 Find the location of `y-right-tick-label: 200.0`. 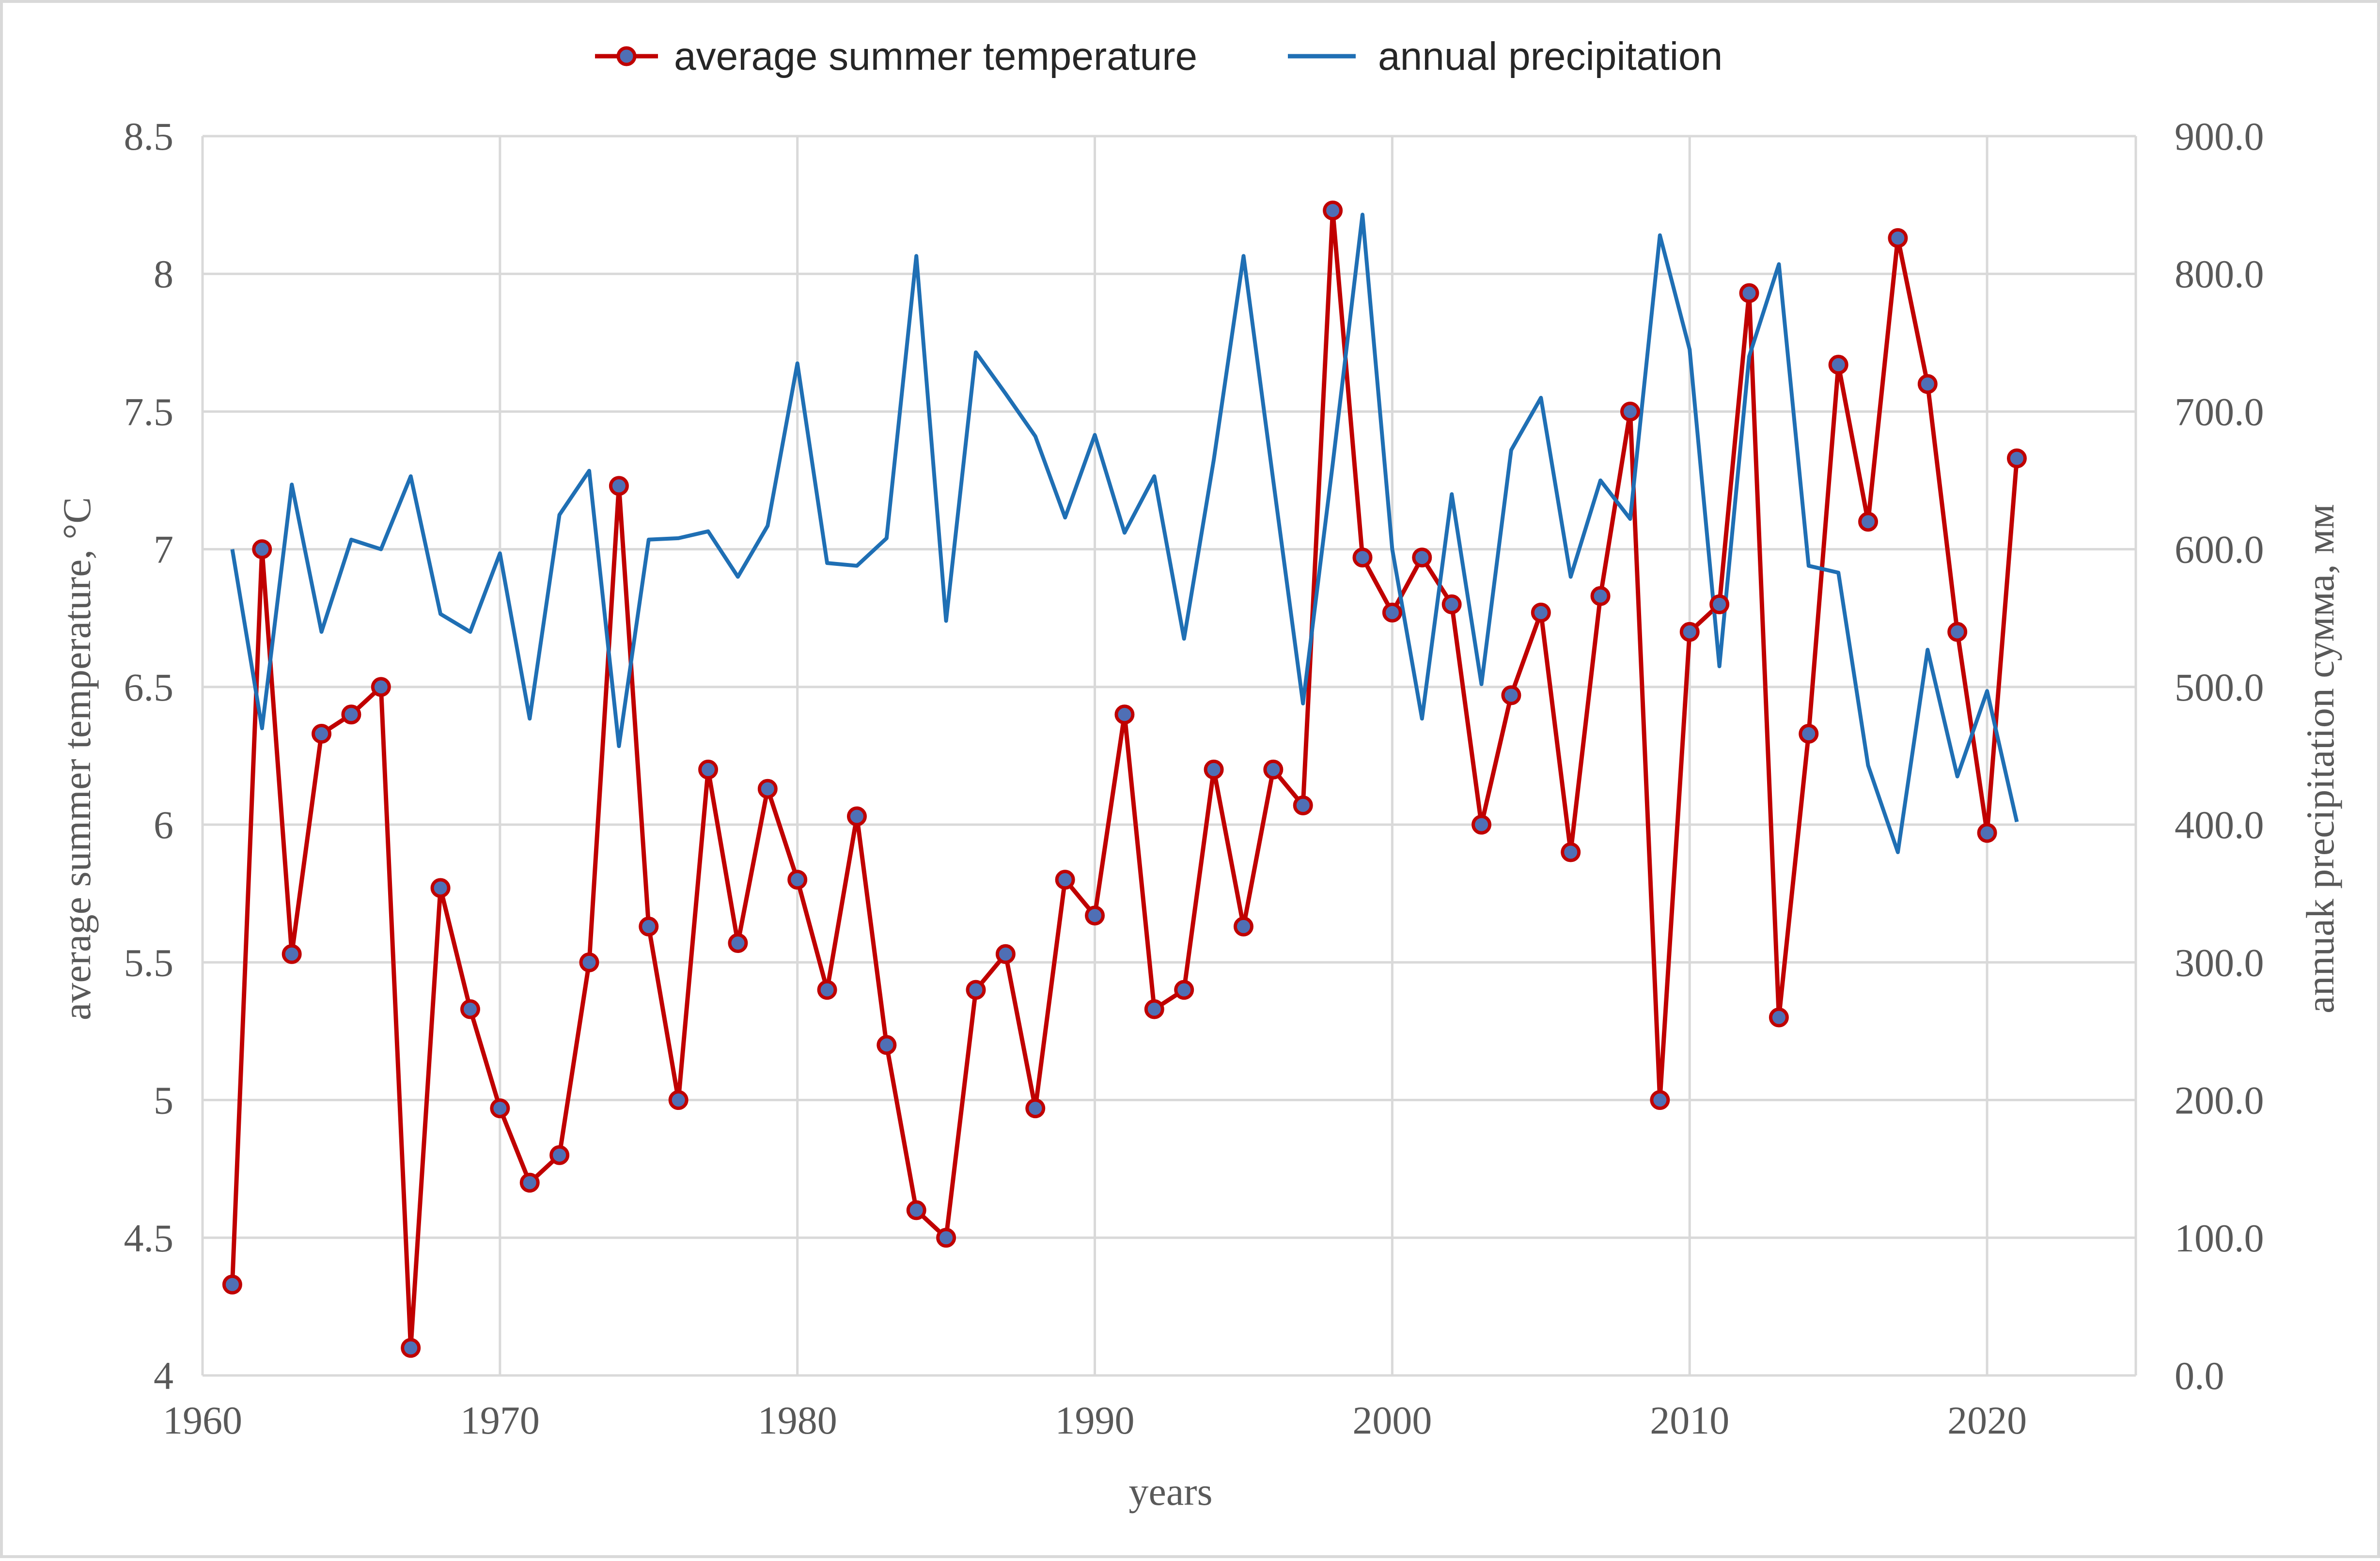

y-right-tick-label: 200.0 is located at coordinates (2219, 1100).